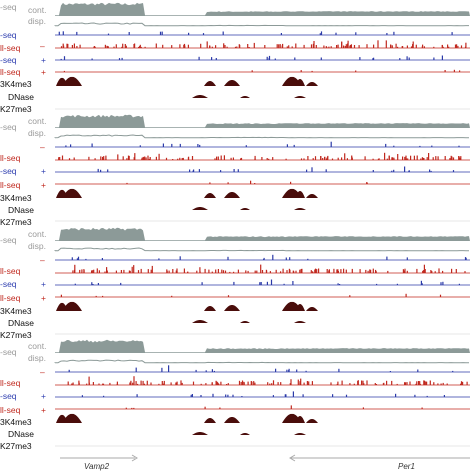  I want to click on label-h3k4me3: 3K4me3, so click(16, 198).